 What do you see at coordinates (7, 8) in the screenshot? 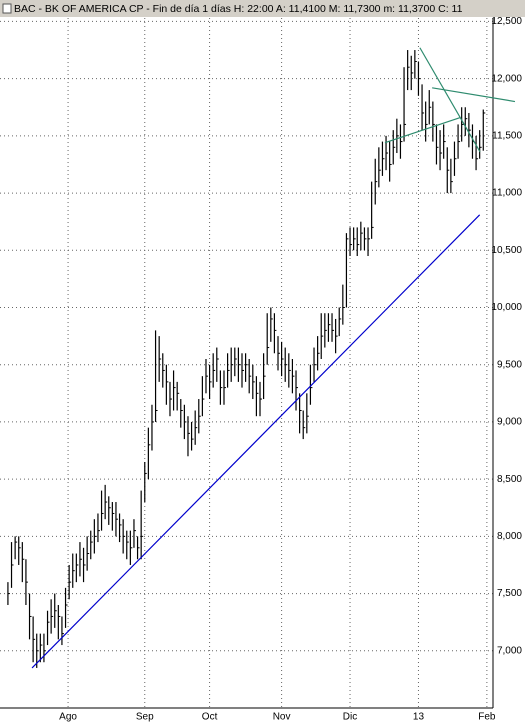
I see `title-icon` at bounding box center [7, 8].